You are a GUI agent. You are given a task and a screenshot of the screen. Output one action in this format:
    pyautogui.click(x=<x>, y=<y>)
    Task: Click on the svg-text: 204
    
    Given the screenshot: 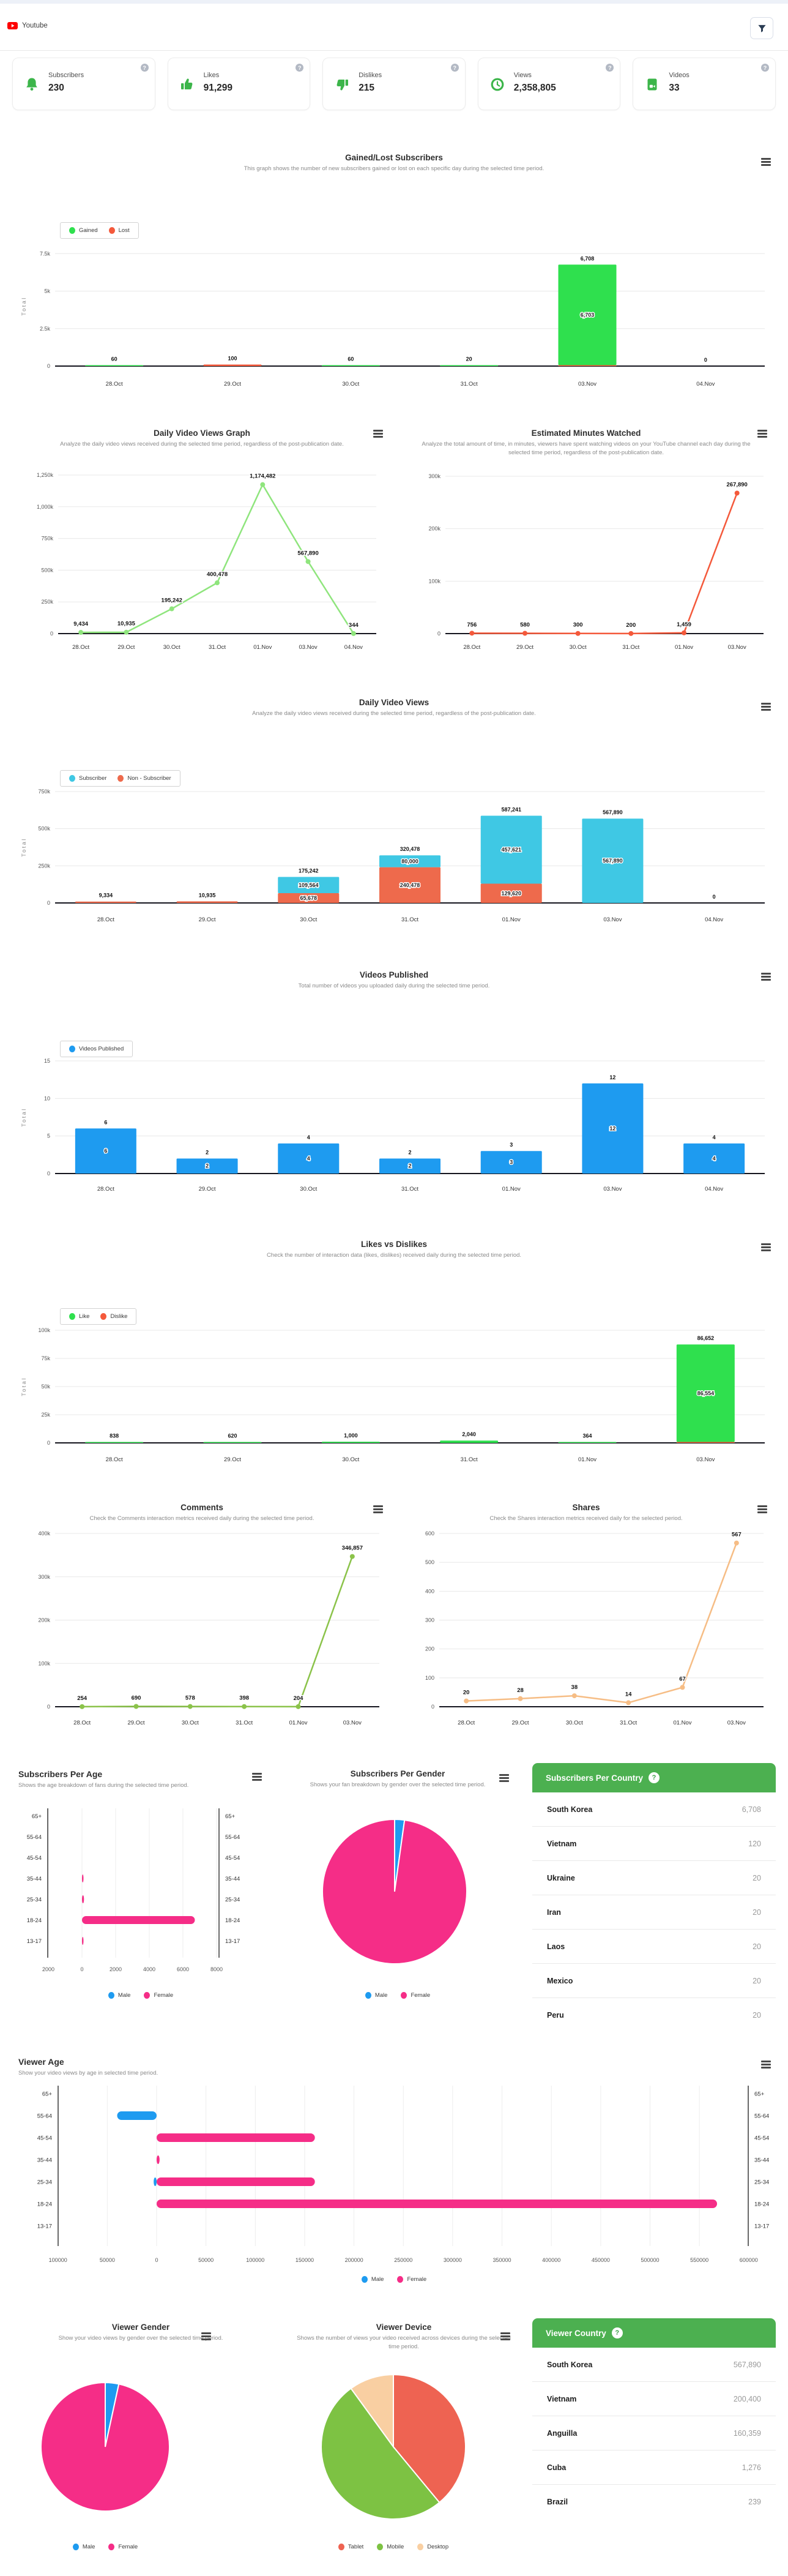 What is the action you would take?
    pyautogui.click(x=299, y=1699)
    